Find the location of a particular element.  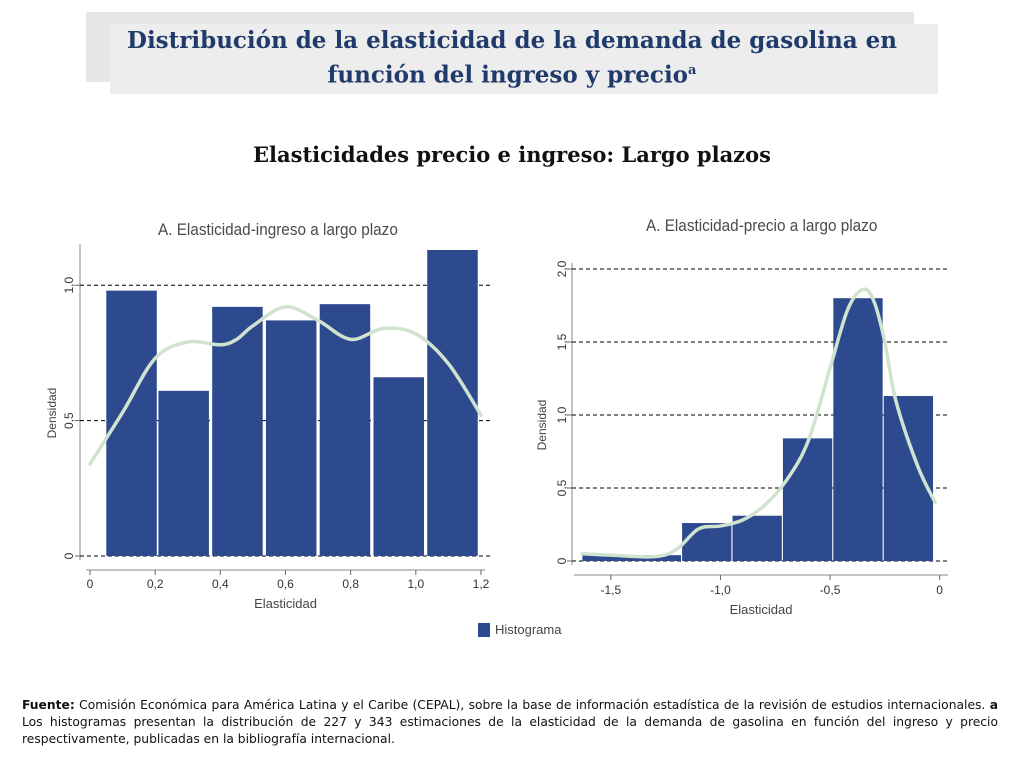

chart-1-y-tick-label: 1,0 is located at coordinates (562, 414).